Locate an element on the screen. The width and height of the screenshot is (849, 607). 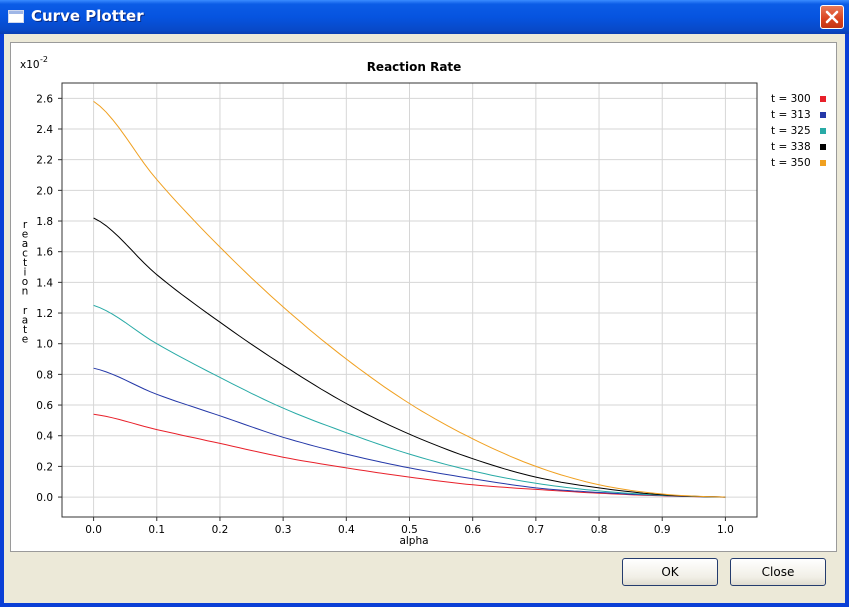
x-tick-label: 0.4 is located at coordinates (346, 530).